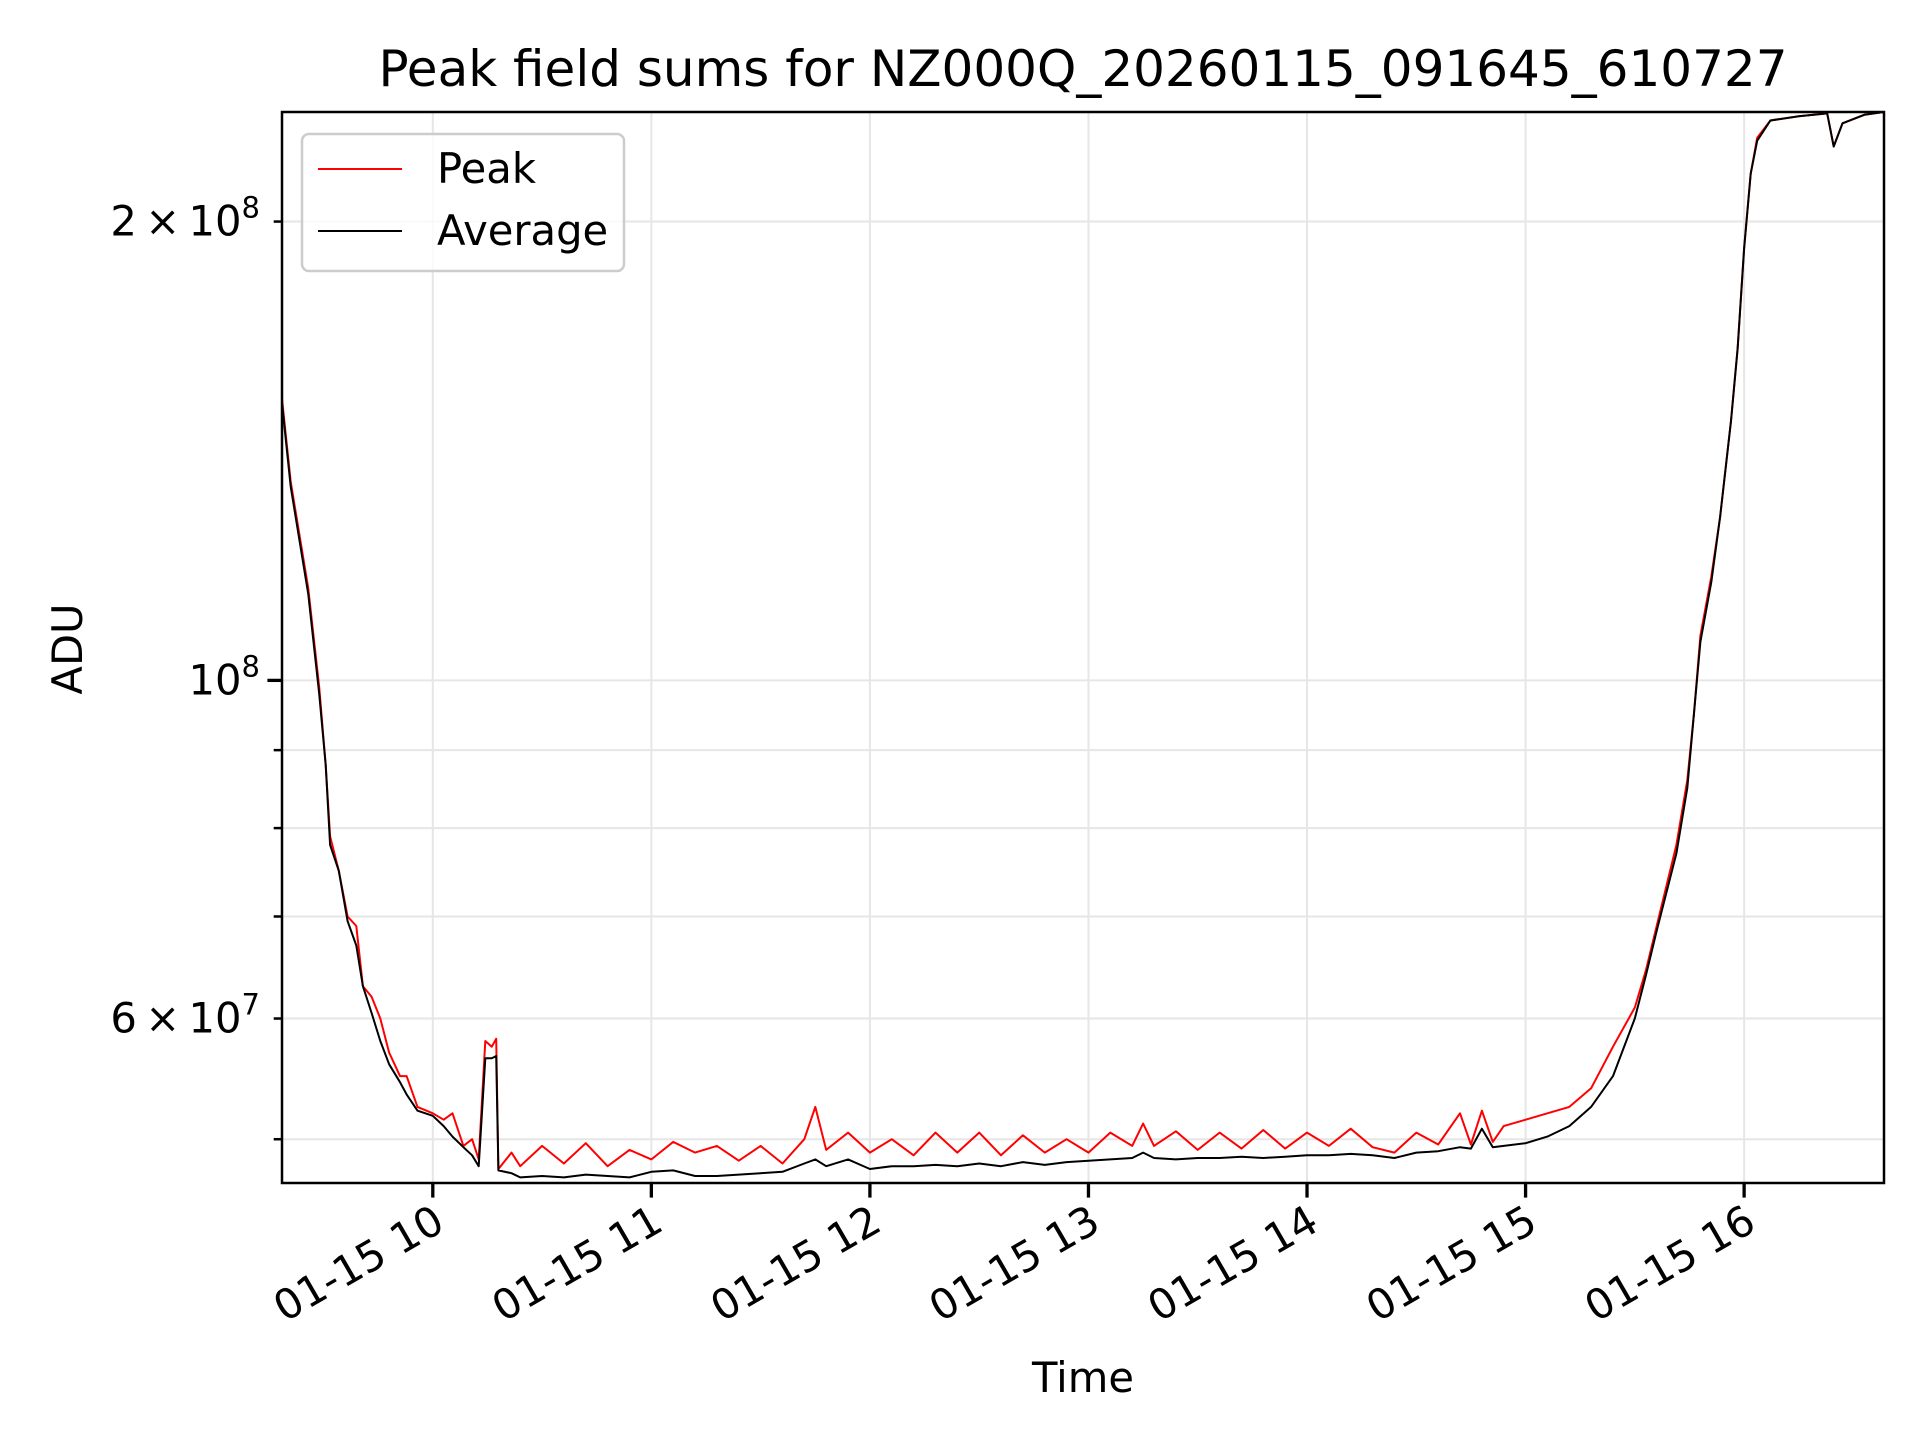  Describe the element at coordinates (463, 202) in the screenshot. I see `legend: Peak Average` at that location.